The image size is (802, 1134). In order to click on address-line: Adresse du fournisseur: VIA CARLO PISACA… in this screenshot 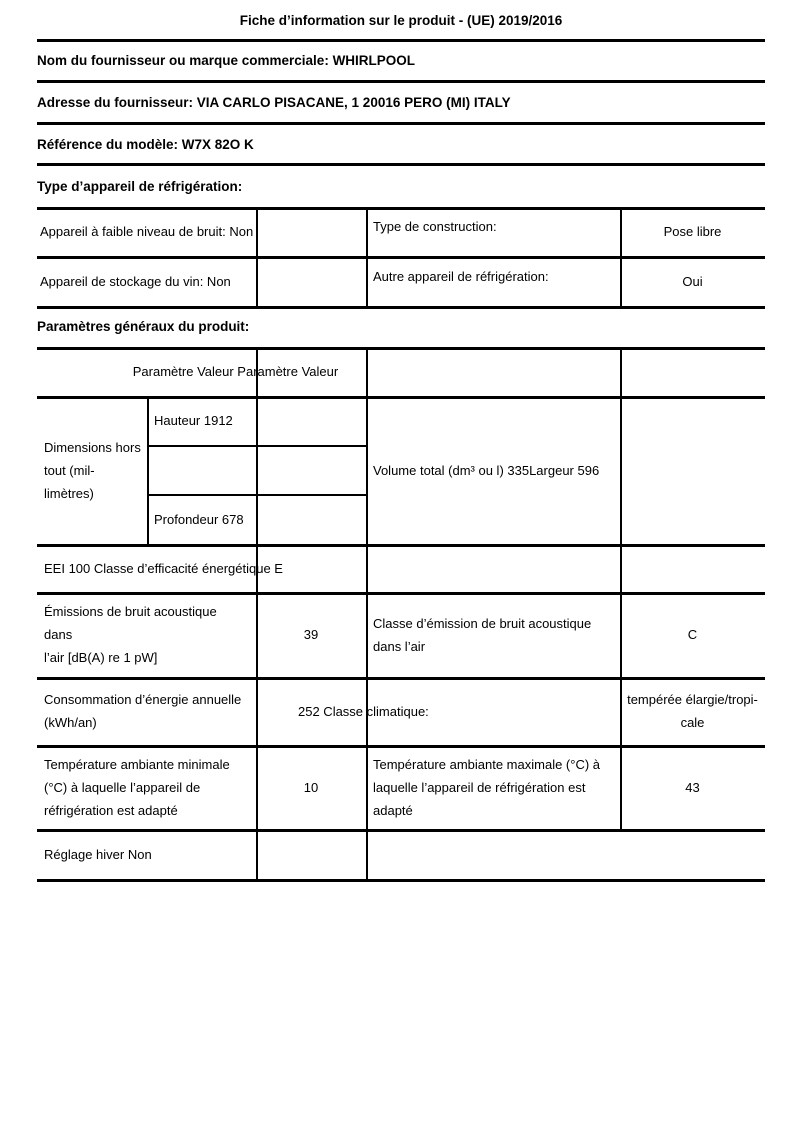, I will do `click(274, 102)`.